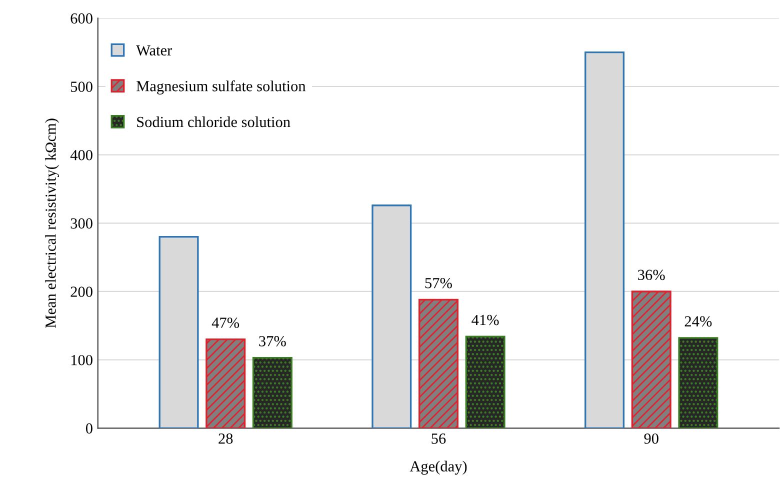 The width and height of the screenshot is (783, 491). What do you see at coordinates (698, 321) in the screenshot?
I see `annotation: 24%` at bounding box center [698, 321].